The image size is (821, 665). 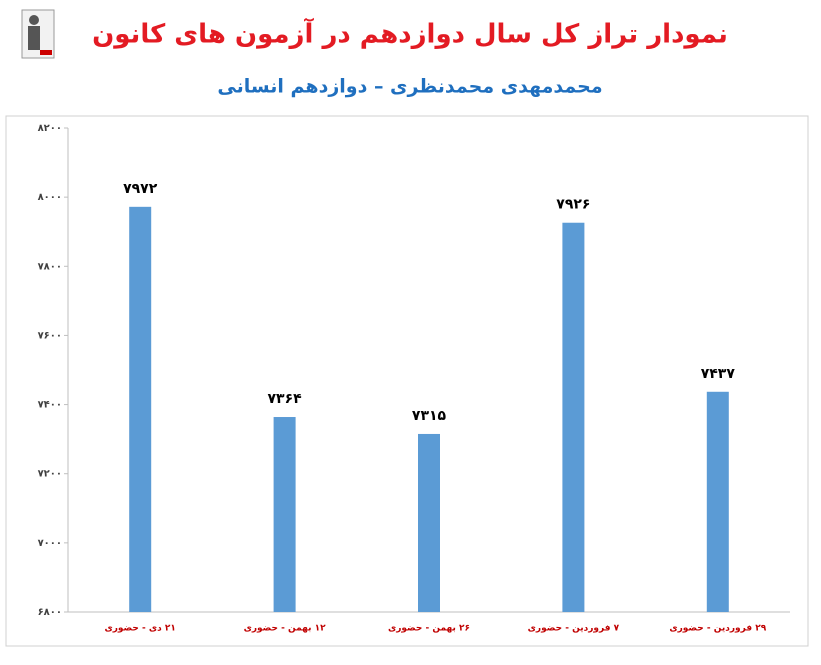 What do you see at coordinates (50, 543) in the screenshot?
I see `y-tick-label: ۷۰۰۰` at bounding box center [50, 543].